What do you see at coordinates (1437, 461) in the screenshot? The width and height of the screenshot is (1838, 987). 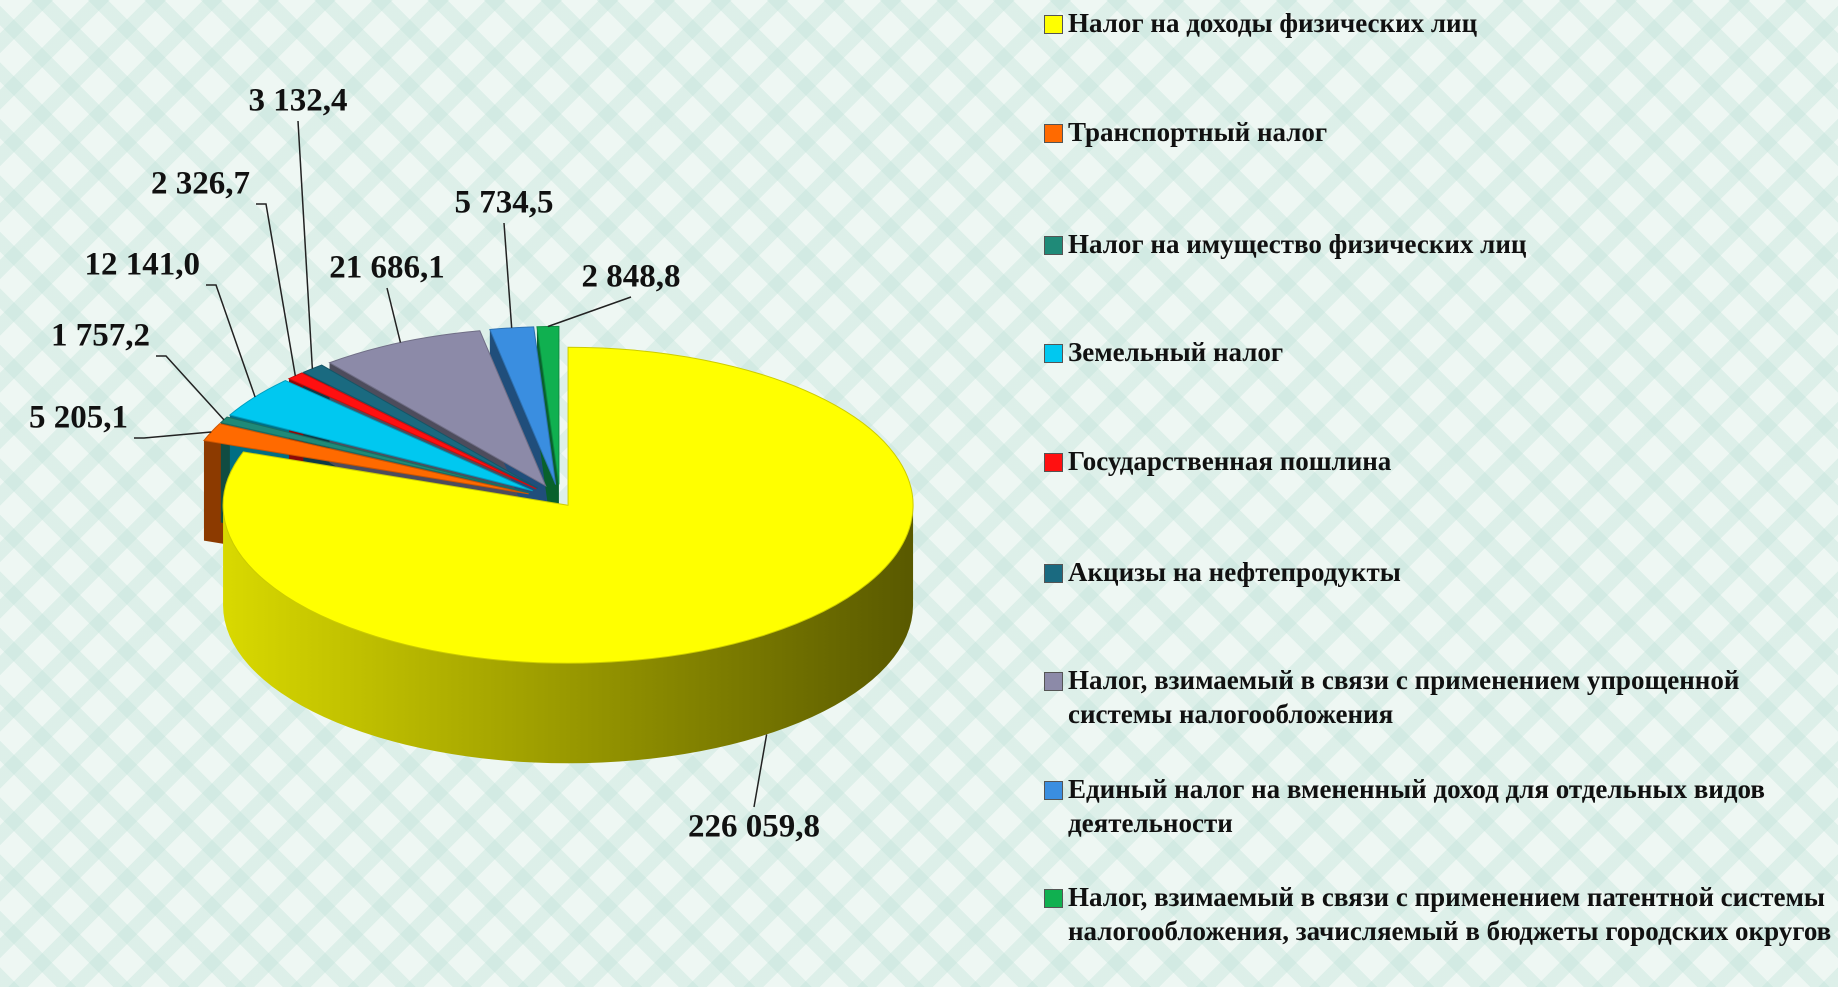 I see `legend-item: Государственная пошлина` at bounding box center [1437, 461].